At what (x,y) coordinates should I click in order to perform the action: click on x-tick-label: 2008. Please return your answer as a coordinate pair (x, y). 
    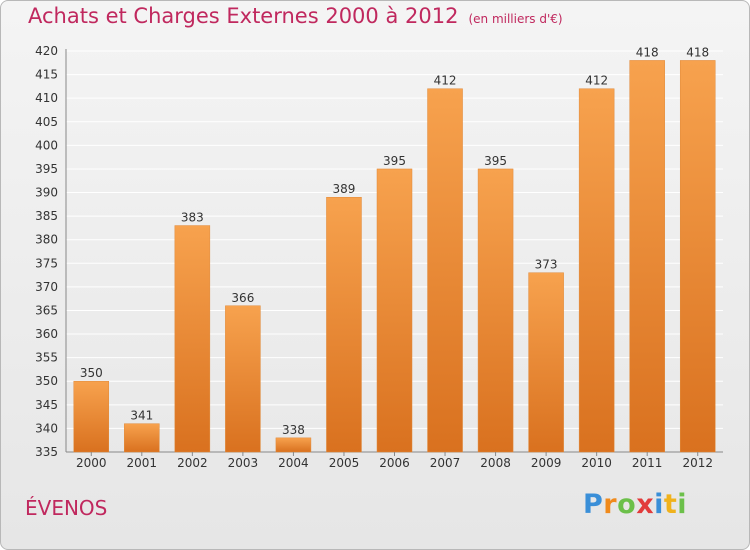
    Looking at the image, I should click on (495, 463).